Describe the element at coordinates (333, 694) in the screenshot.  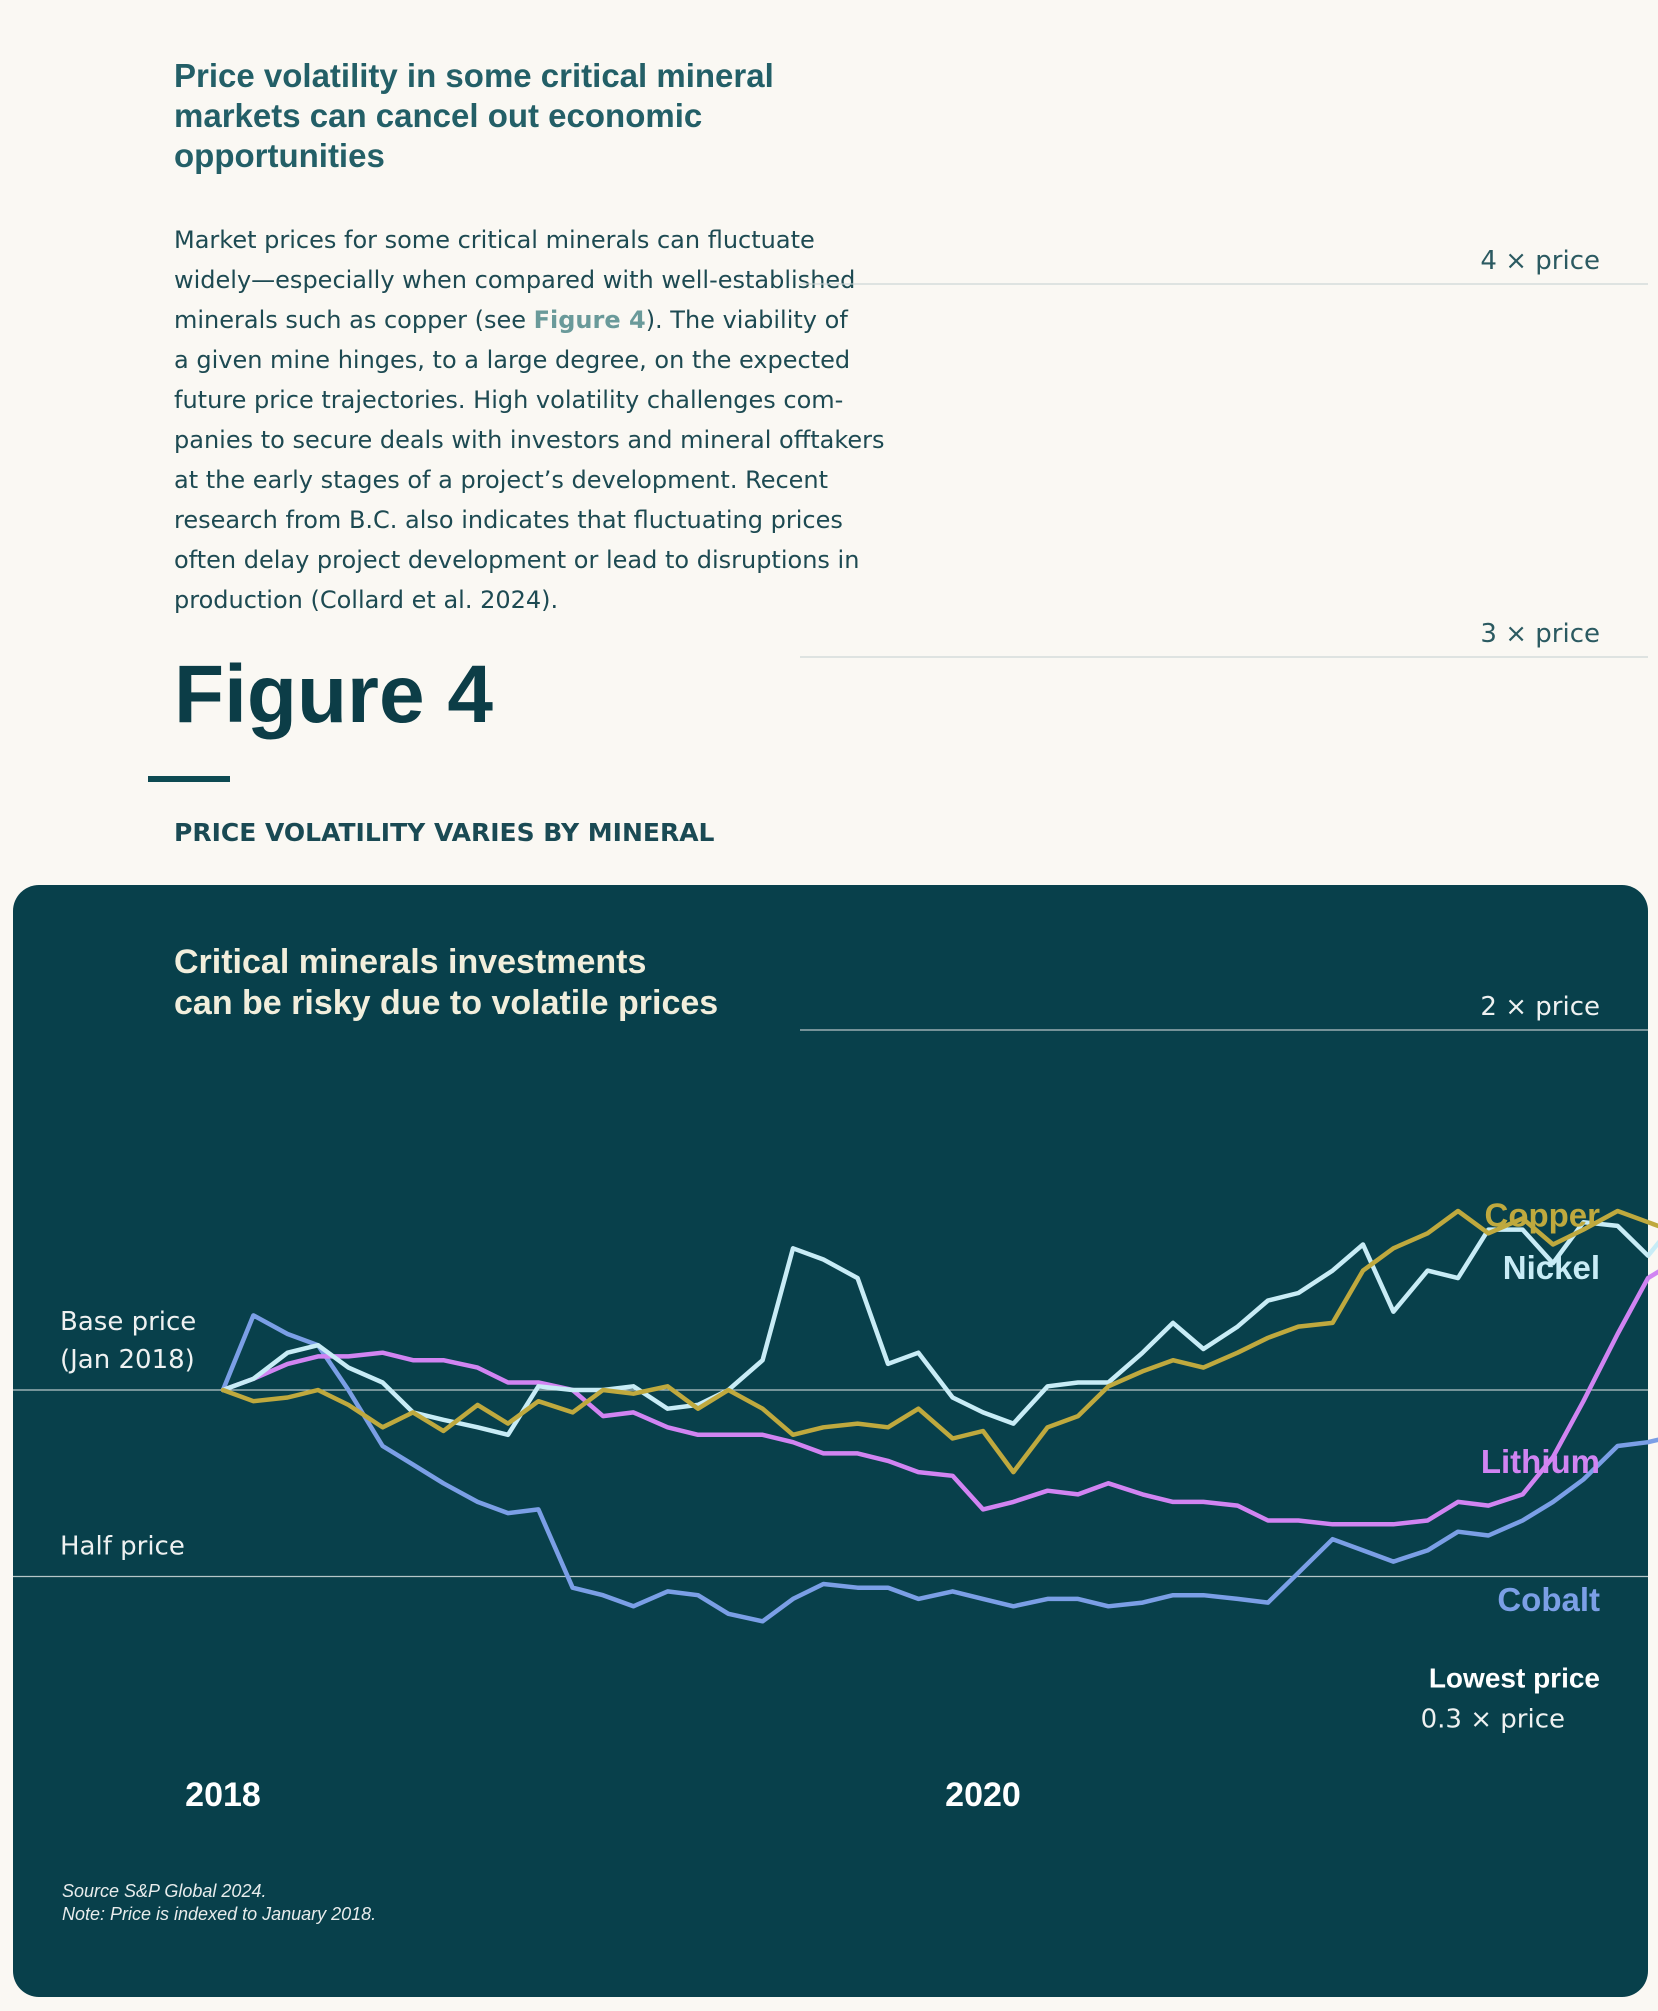
I see `figure-title: Figure 4` at that location.